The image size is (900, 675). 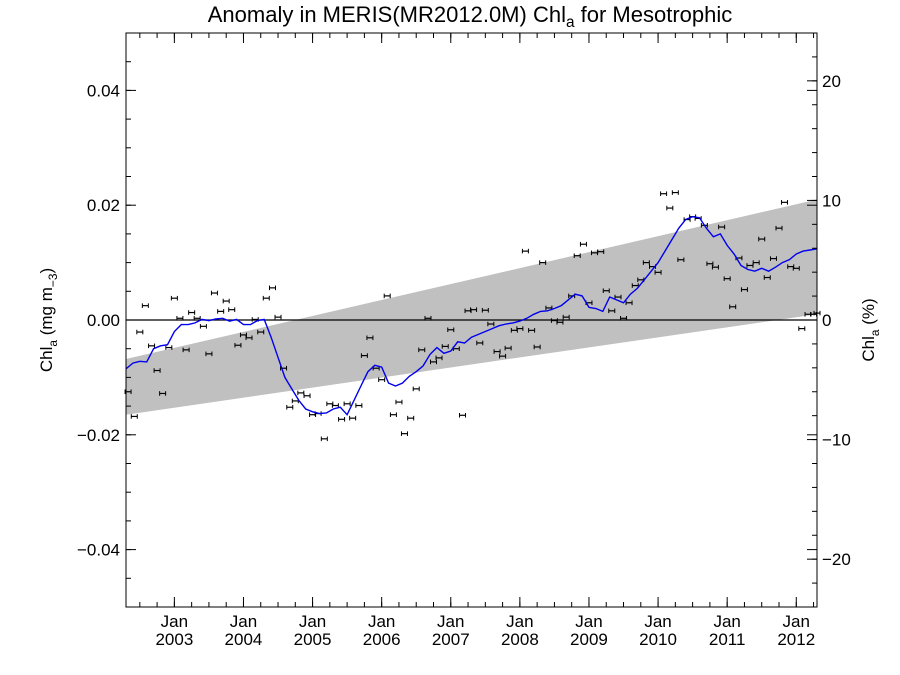 What do you see at coordinates (103, 205) in the screenshot?
I see `left-tick-label: 0.02` at bounding box center [103, 205].